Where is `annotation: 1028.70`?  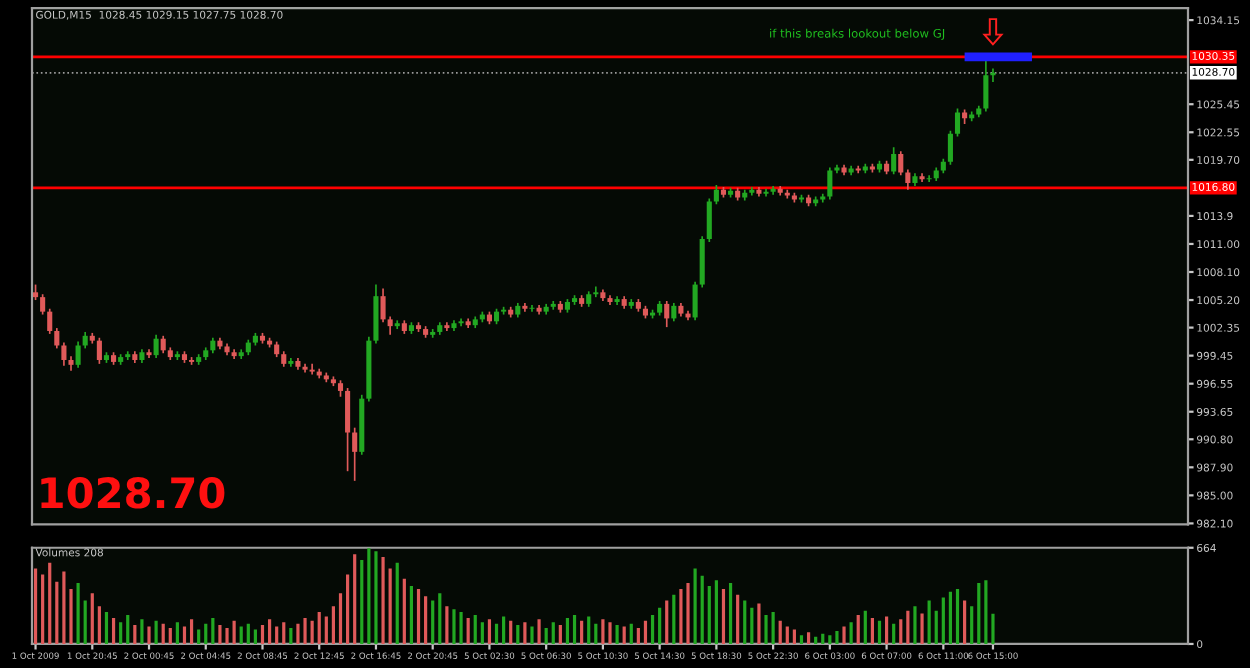
annotation: 1028.70 is located at coordinates (133, 493).